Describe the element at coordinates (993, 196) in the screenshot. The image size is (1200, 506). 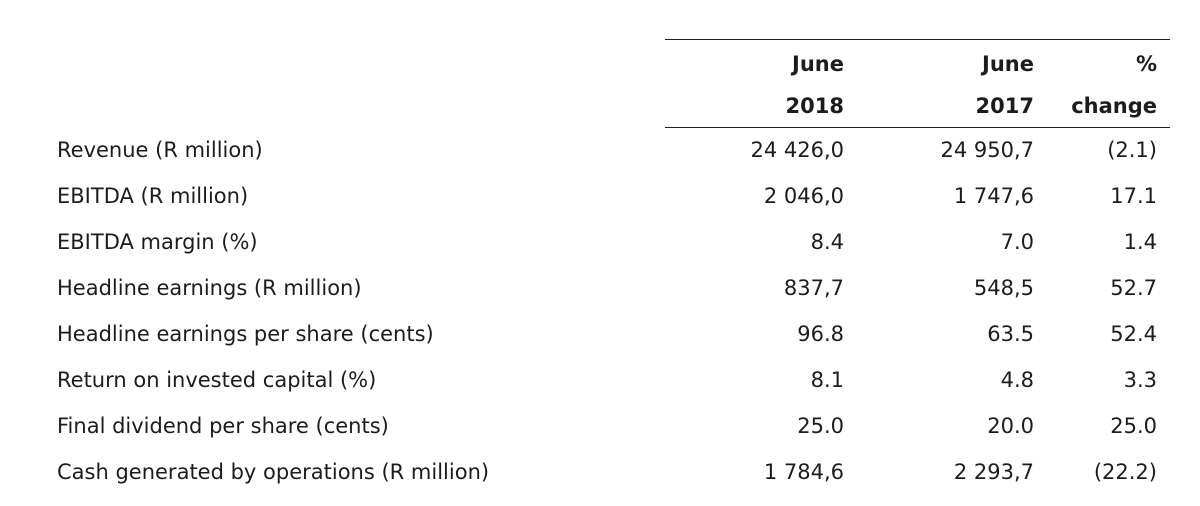
I see `value-2017: 1 747,6` at that location.